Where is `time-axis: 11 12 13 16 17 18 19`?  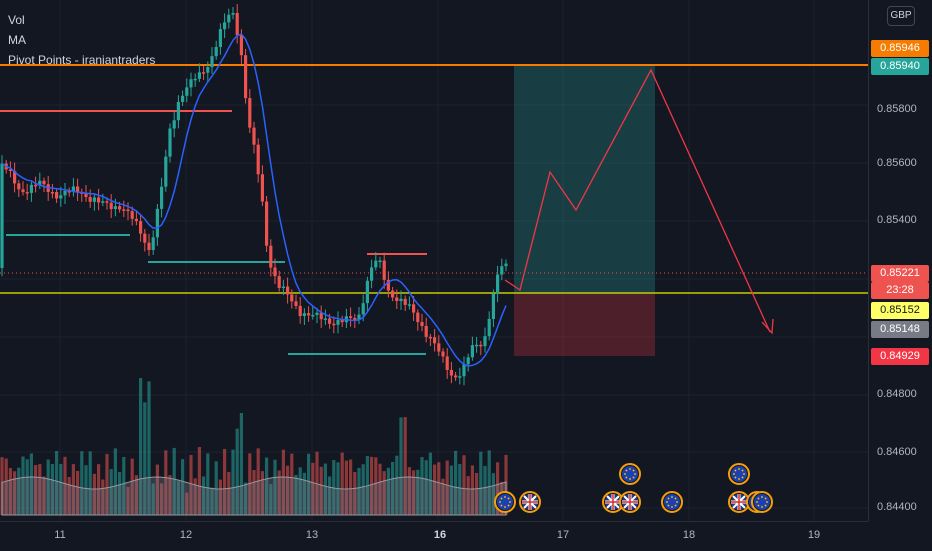 time-axis: 11 12 13 16 17 18 19 is located at coordinates (434, 536).